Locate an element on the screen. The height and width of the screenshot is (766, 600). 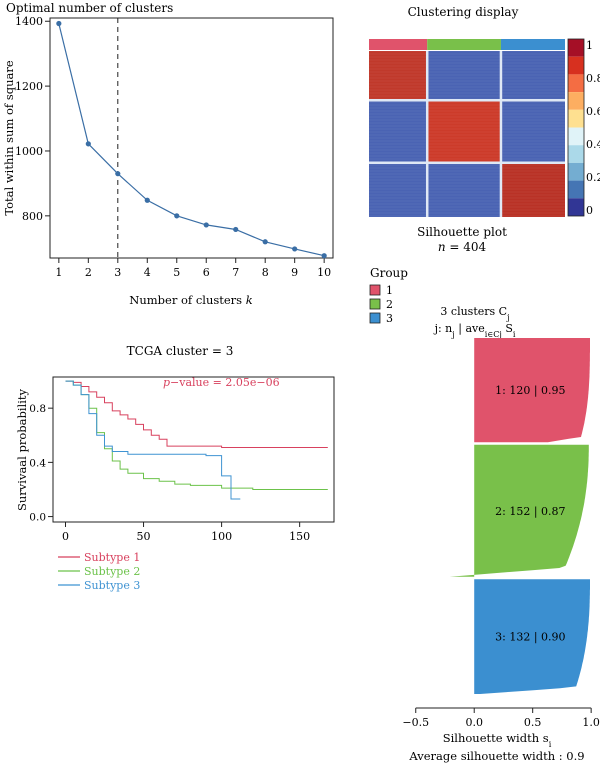
survival-x-axis: 0 50 100 150 is located at coordinates (186, 532).